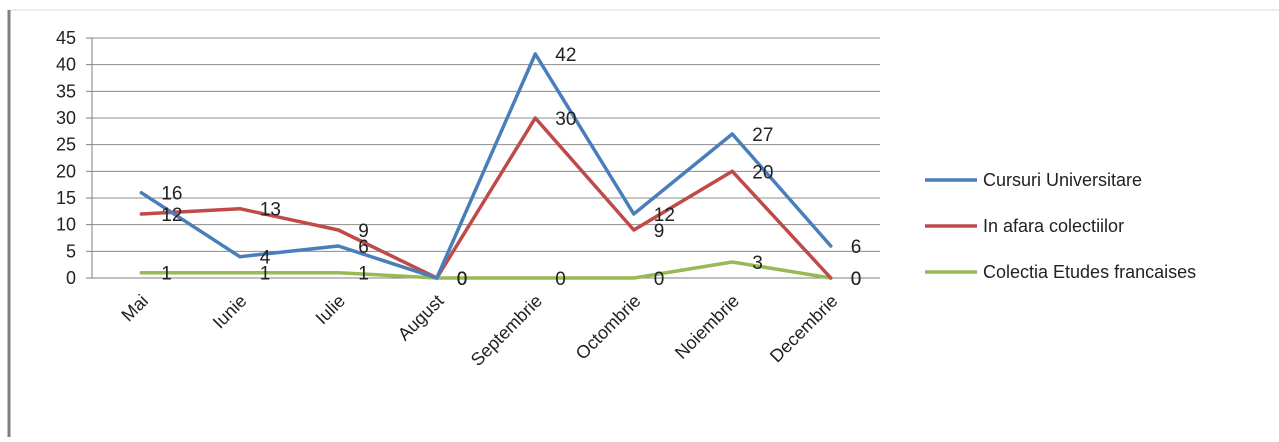 This screenshot has width=1279, height=442. What do you see at coordinates (1089, 272) in the screenshot?
I see `legend-label: Colectia Etudes francaises` at bounding box center [1089, 272].